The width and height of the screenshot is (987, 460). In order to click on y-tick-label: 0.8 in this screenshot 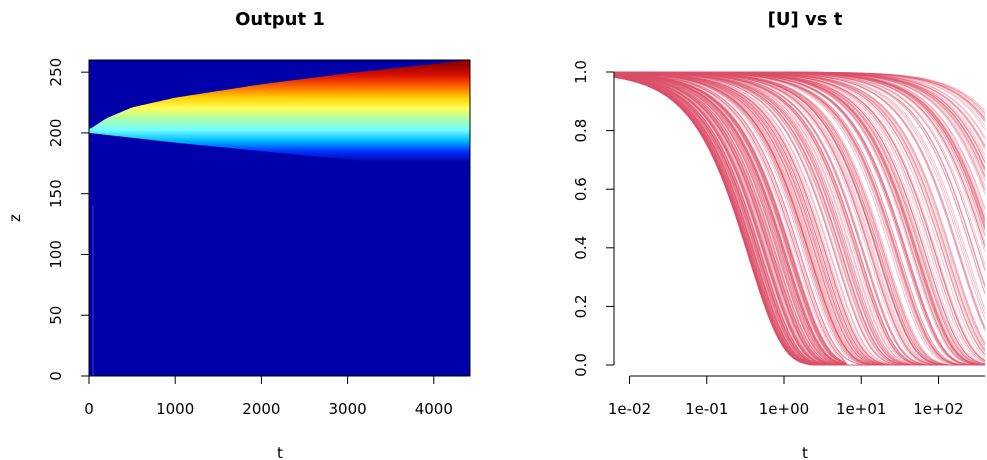, I will do `click(581, 131)`.